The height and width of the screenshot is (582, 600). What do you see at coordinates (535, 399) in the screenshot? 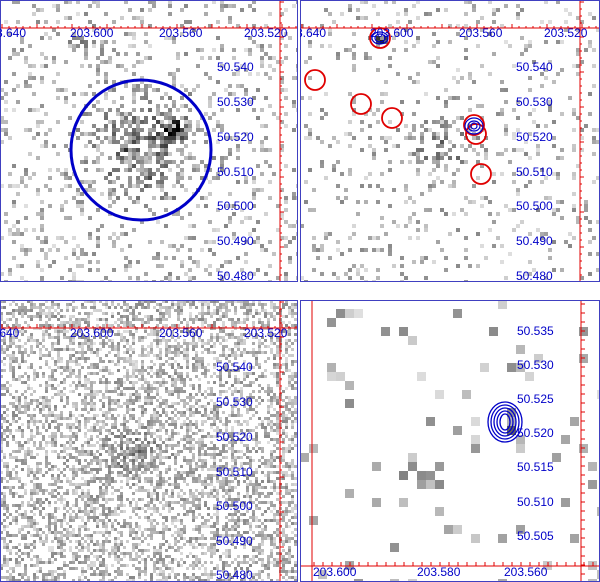
I see `y-tick-label: 50.525` at bounding box center [535, 399].